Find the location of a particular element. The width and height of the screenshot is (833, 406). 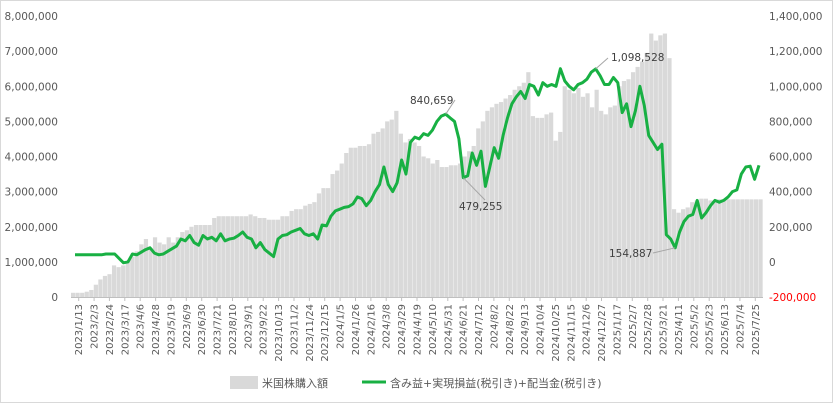

x-tick-label: 2023/3/17 is located at coordinates (125, 329).